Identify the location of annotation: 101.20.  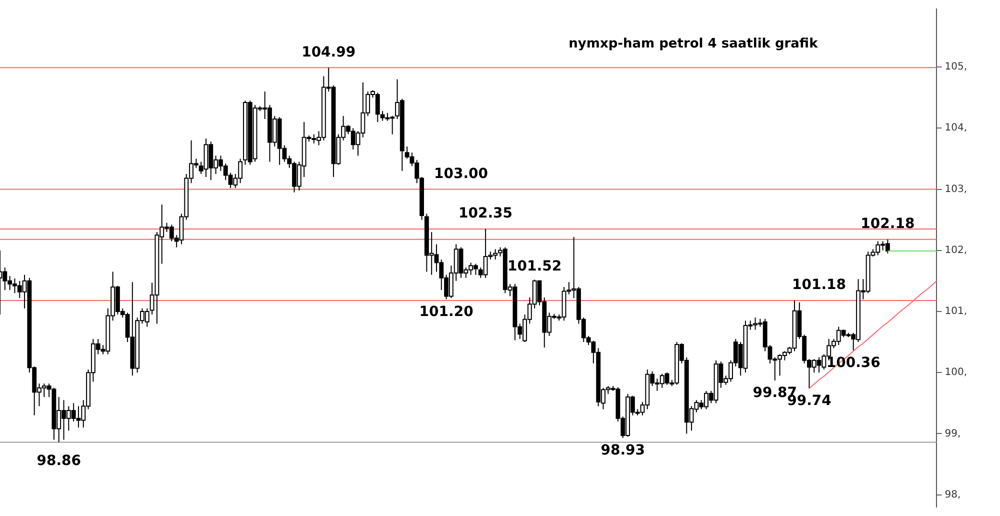
(446, 312).